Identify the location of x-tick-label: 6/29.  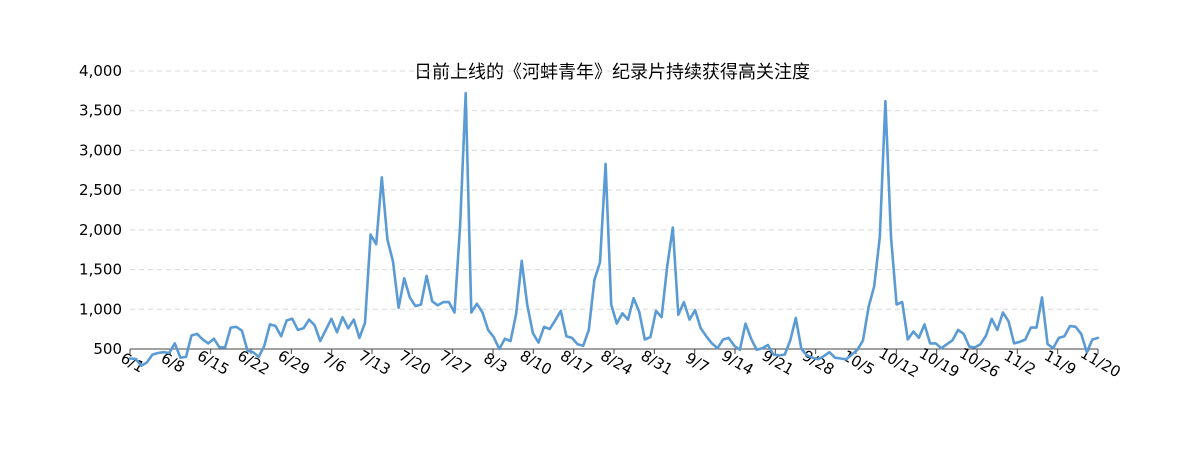
(294, 362).